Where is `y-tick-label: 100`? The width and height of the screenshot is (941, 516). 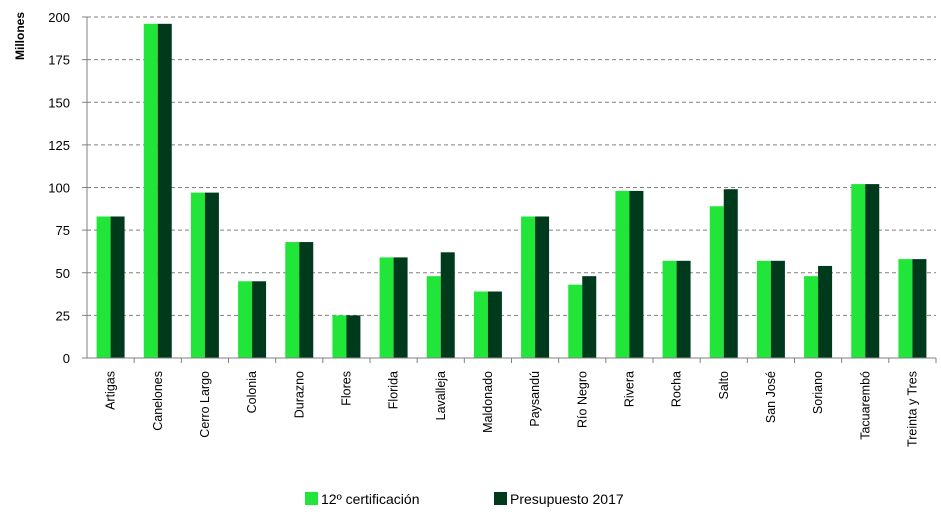
y-tick-label: 100 is located at coordinates (59, 188).